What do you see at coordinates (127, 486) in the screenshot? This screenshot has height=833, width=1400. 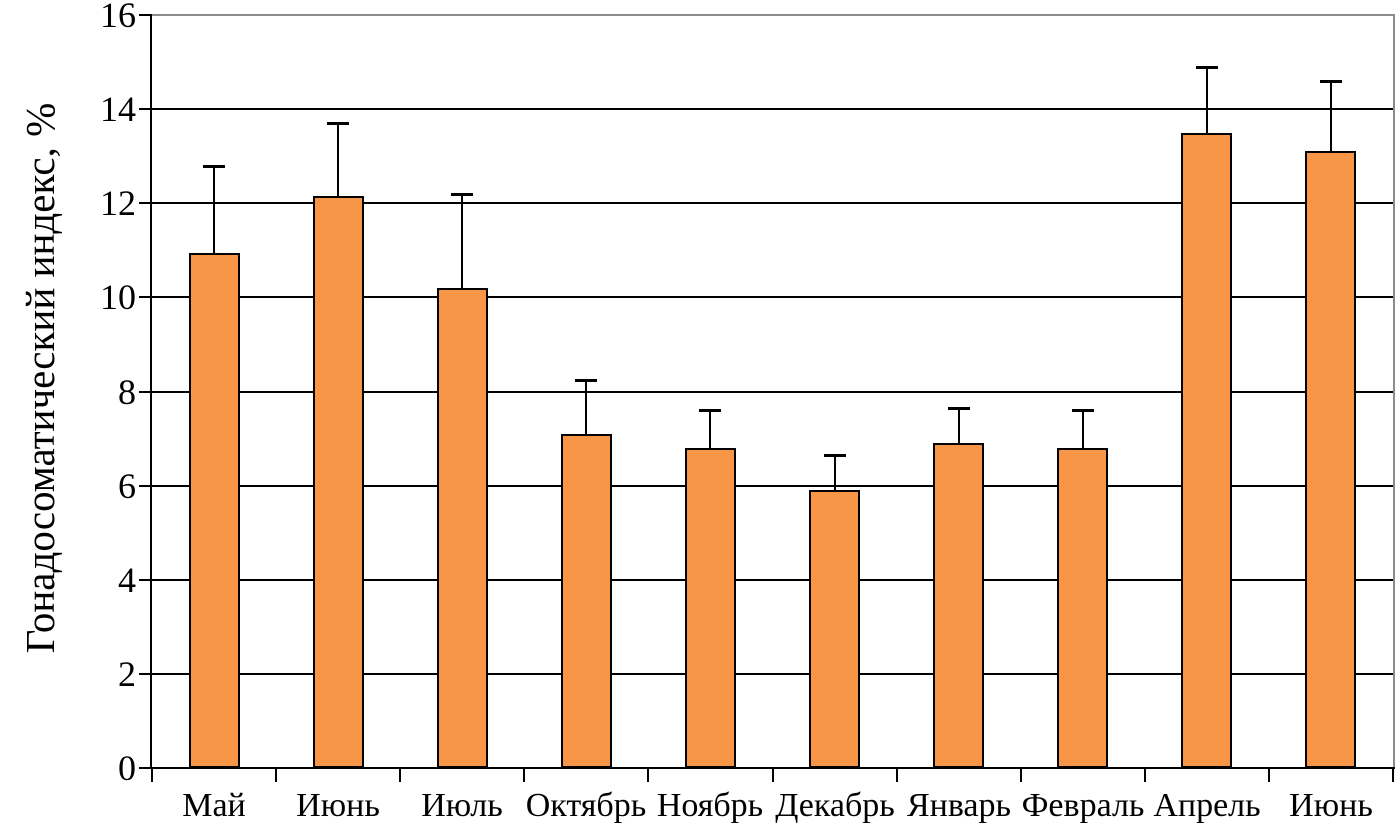 I see `y-tick-label: 6` at bounding box center [127, 486].